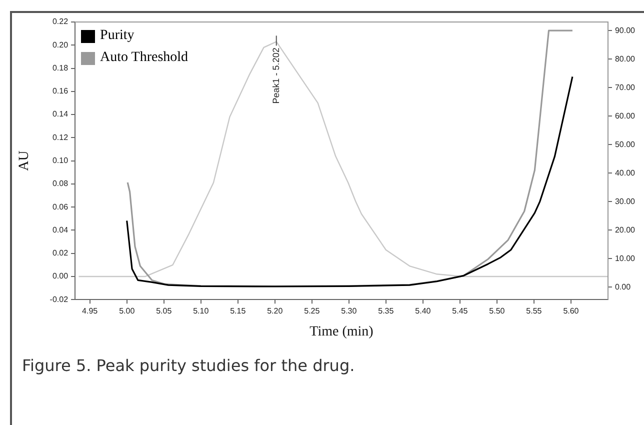  Describe the element at coordinates (497, 311) in the screenshot. I see `x-tick-label: 5.50` at that location.